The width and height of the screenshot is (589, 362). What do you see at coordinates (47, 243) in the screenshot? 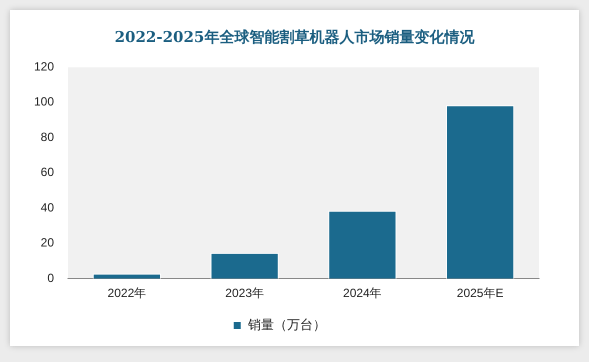
I see `y-tick-label: 20` at bounding box center [47, 243].